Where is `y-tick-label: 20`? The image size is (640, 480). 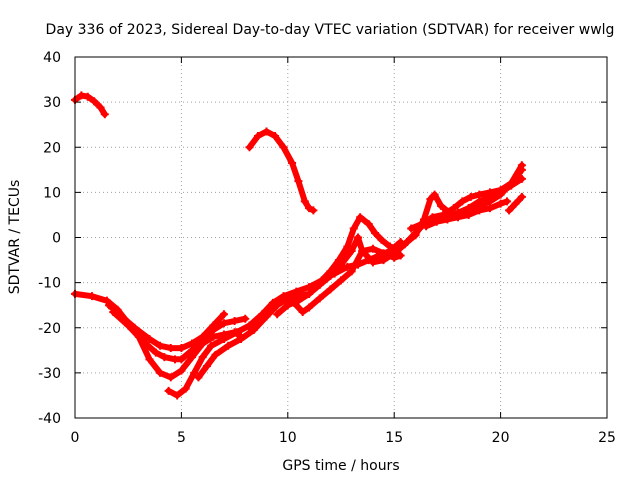
y-tick-label: 20 is located at coordinates (52, 148).